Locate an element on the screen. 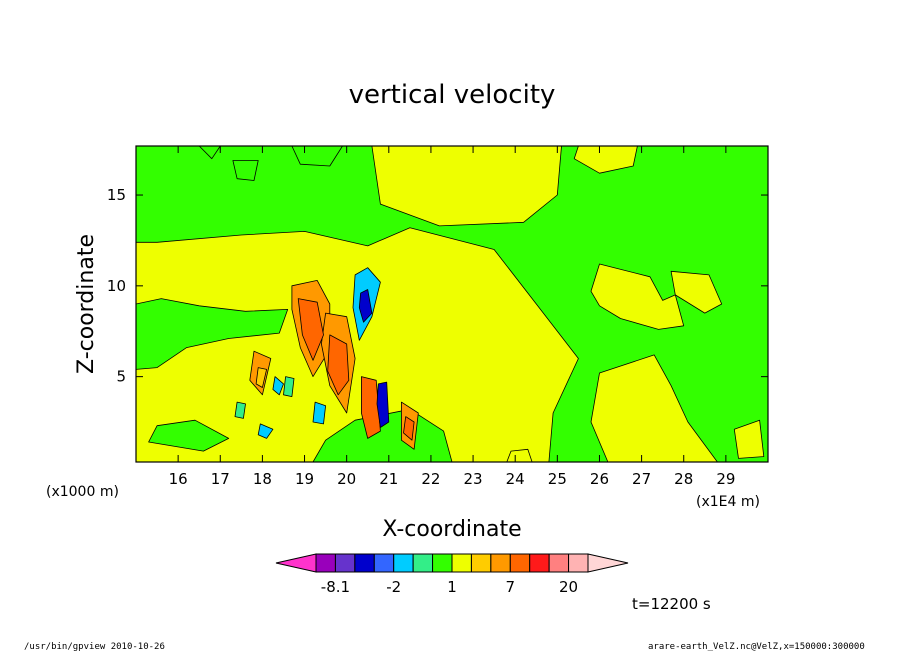 The height and width of the screenshot is (654, 904). x-tick-label: 29 is located at coordinates (725, 479).